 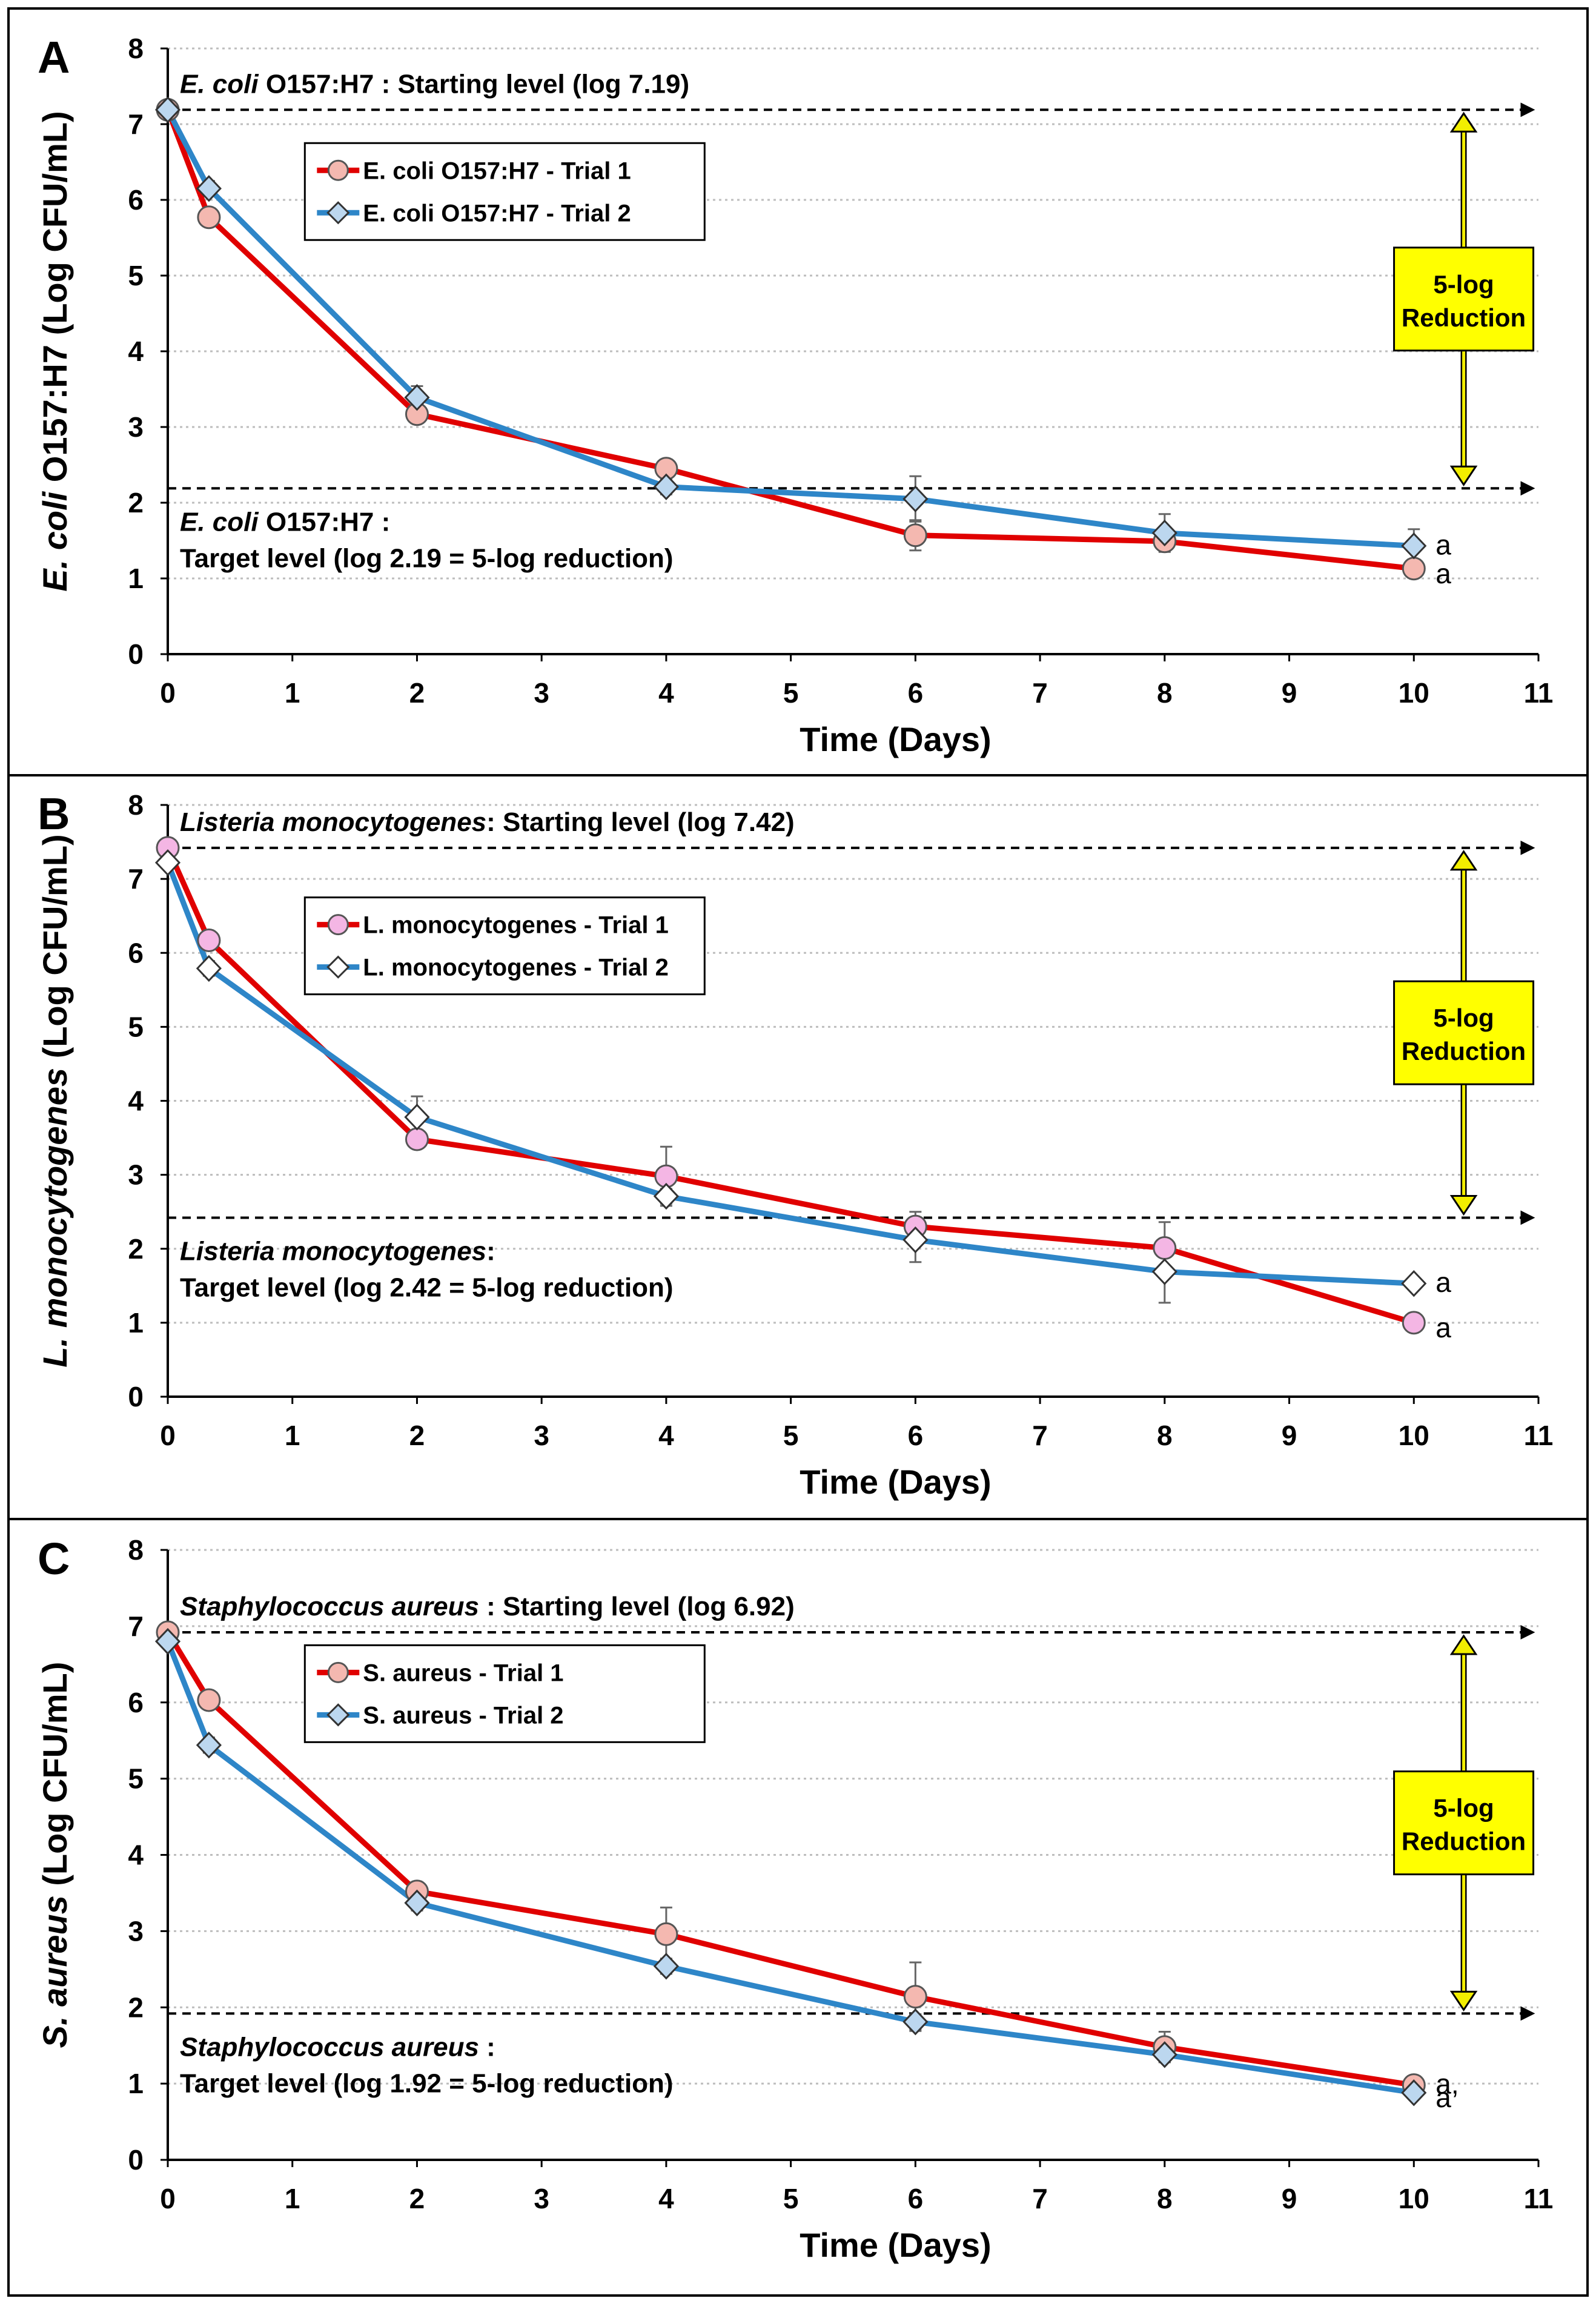 What do you see at coordinates (54, 814) in the screenshot?
I see `panel-letter: B` at bounding box center [54, 814].